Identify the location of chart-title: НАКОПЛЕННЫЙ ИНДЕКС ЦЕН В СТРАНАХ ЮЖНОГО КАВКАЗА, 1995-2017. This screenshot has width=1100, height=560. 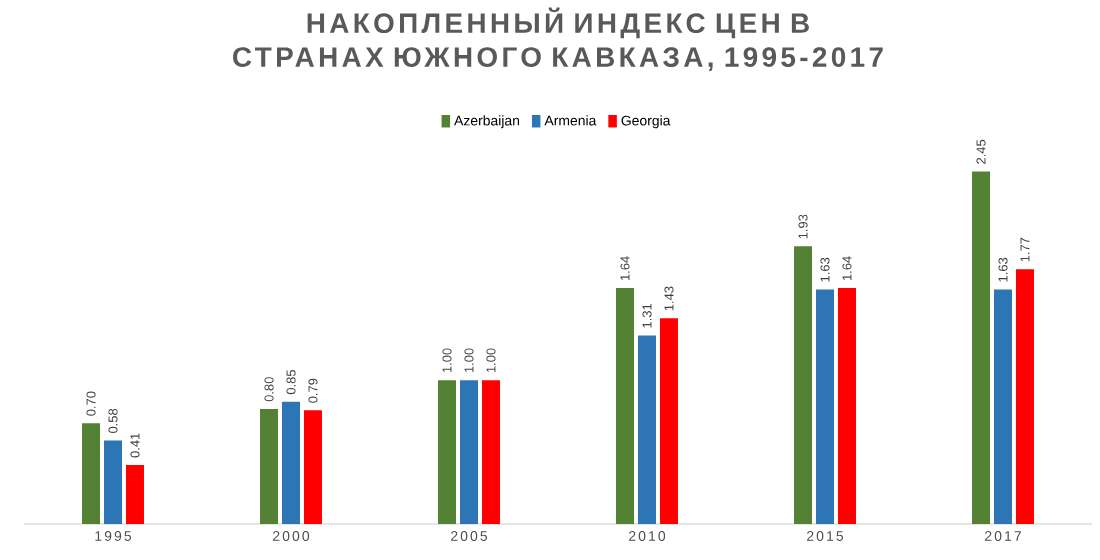
(558, 39).